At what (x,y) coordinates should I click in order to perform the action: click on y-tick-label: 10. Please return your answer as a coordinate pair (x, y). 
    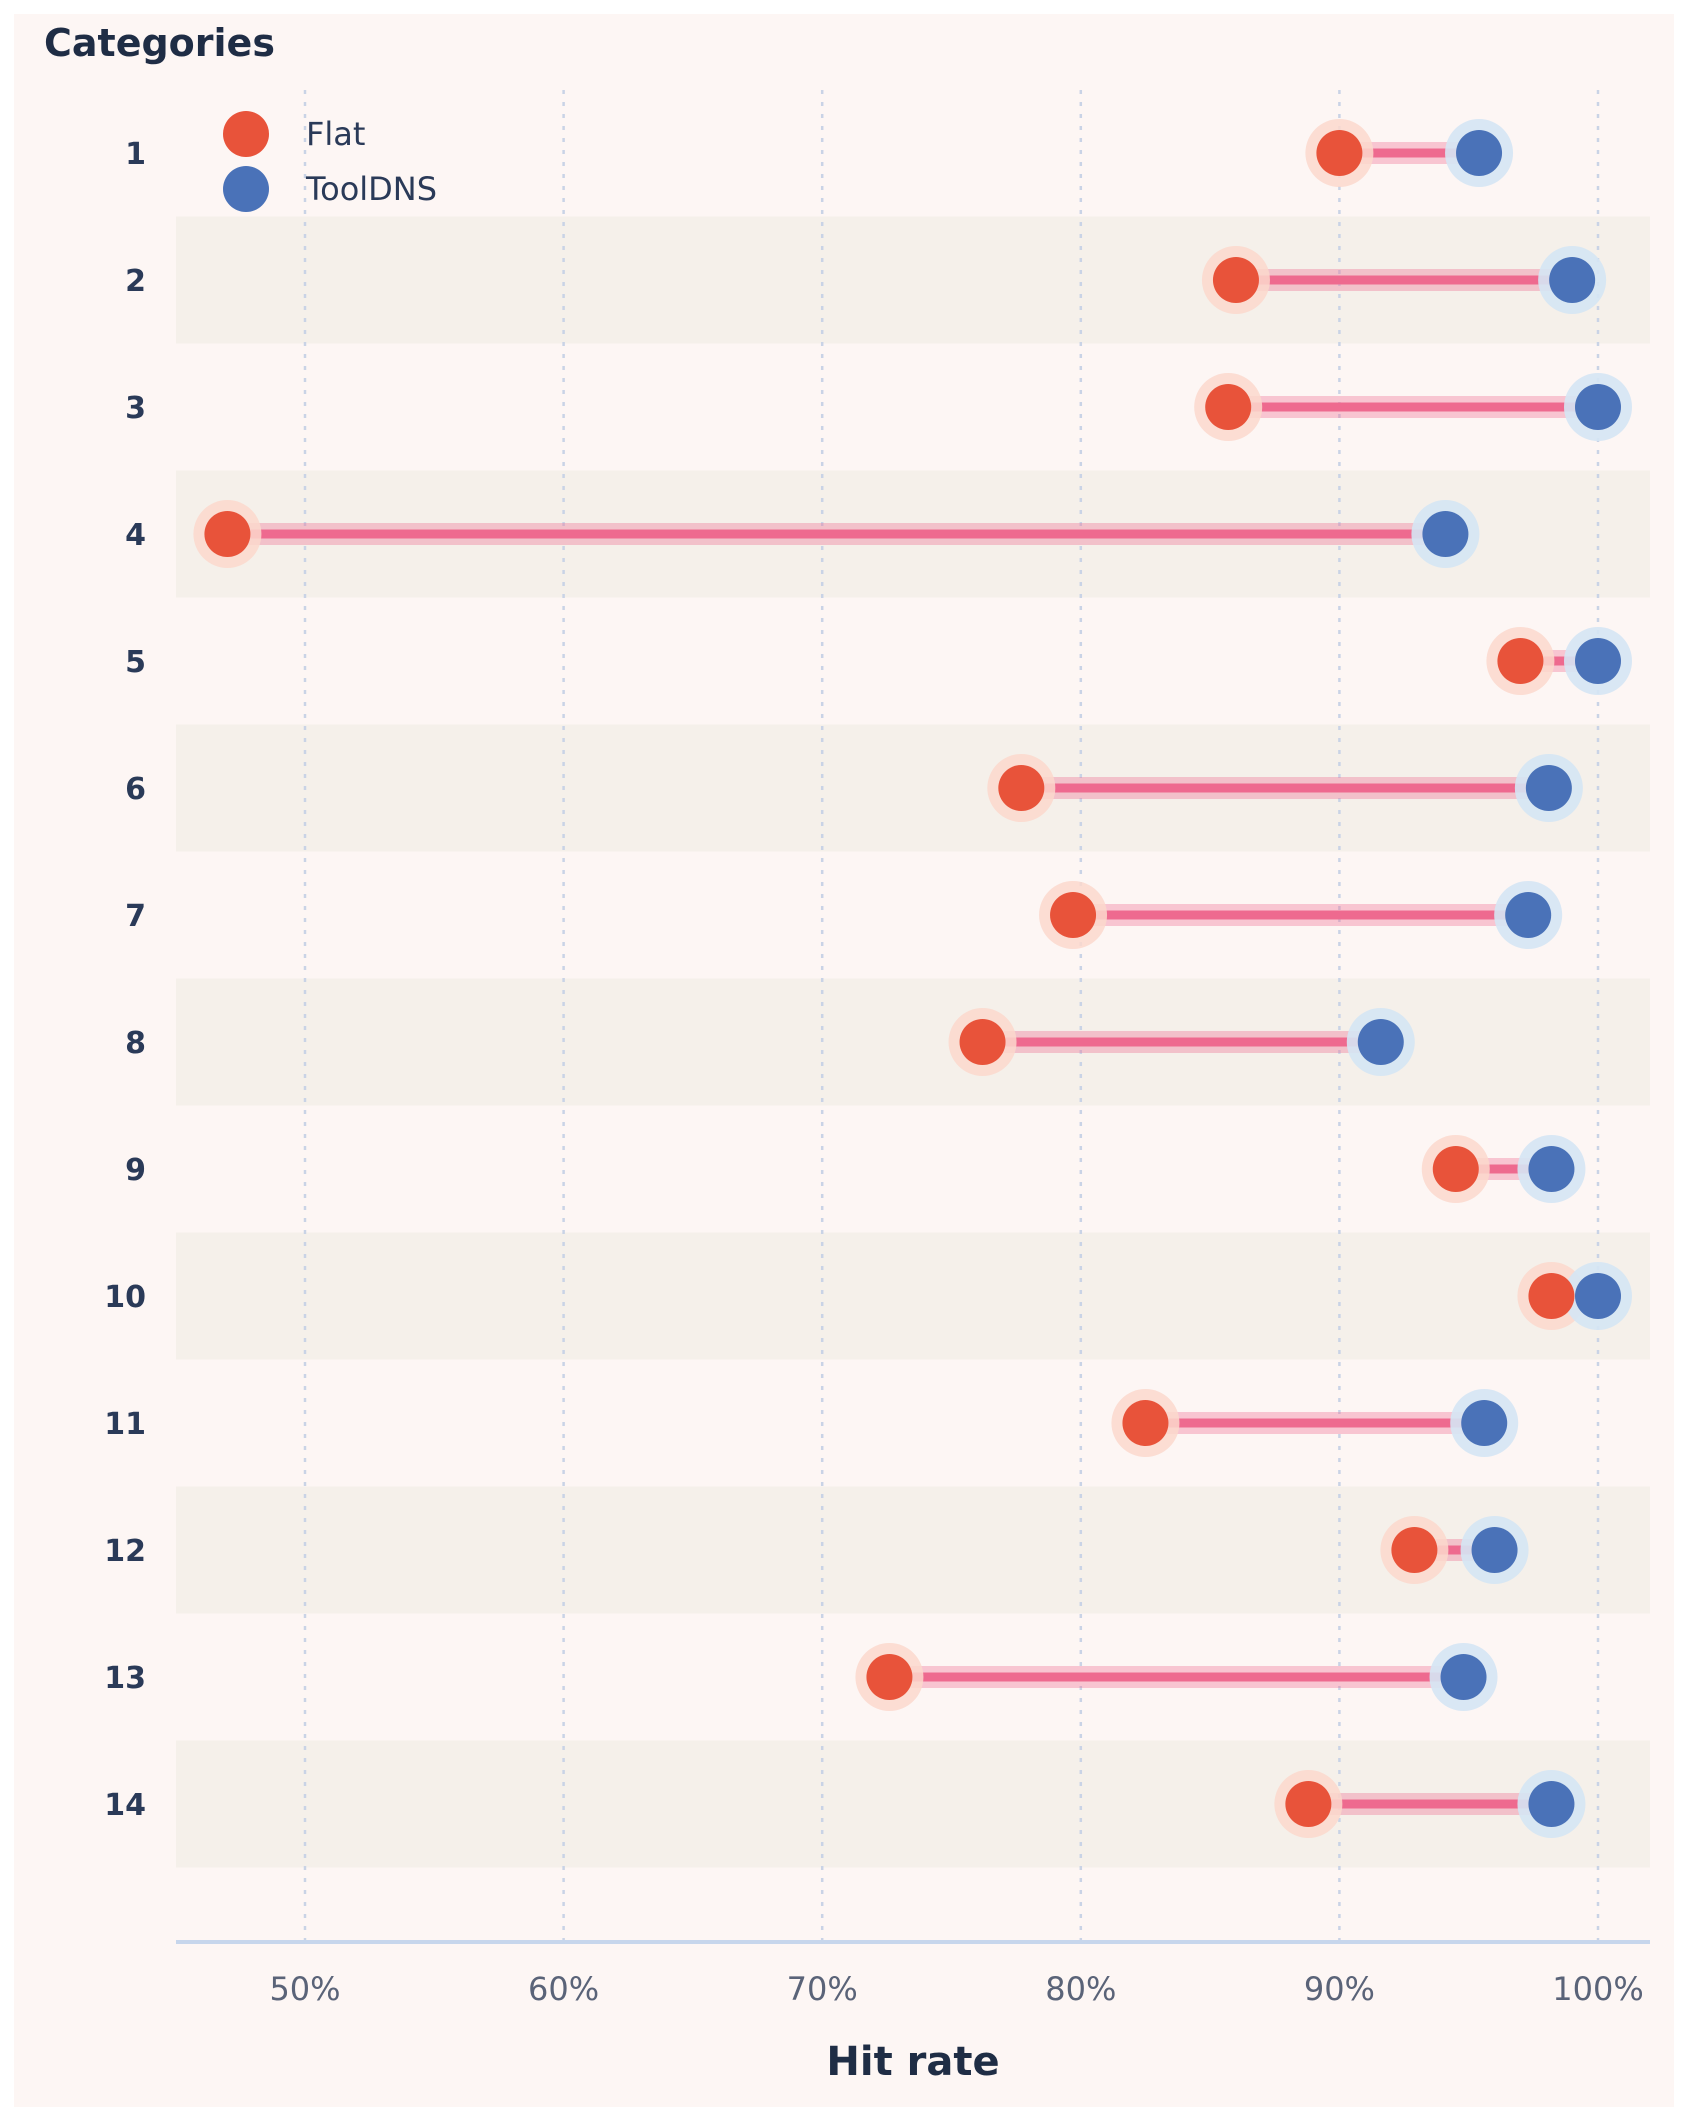
    Looking at the image, I should click on (125, 1297).